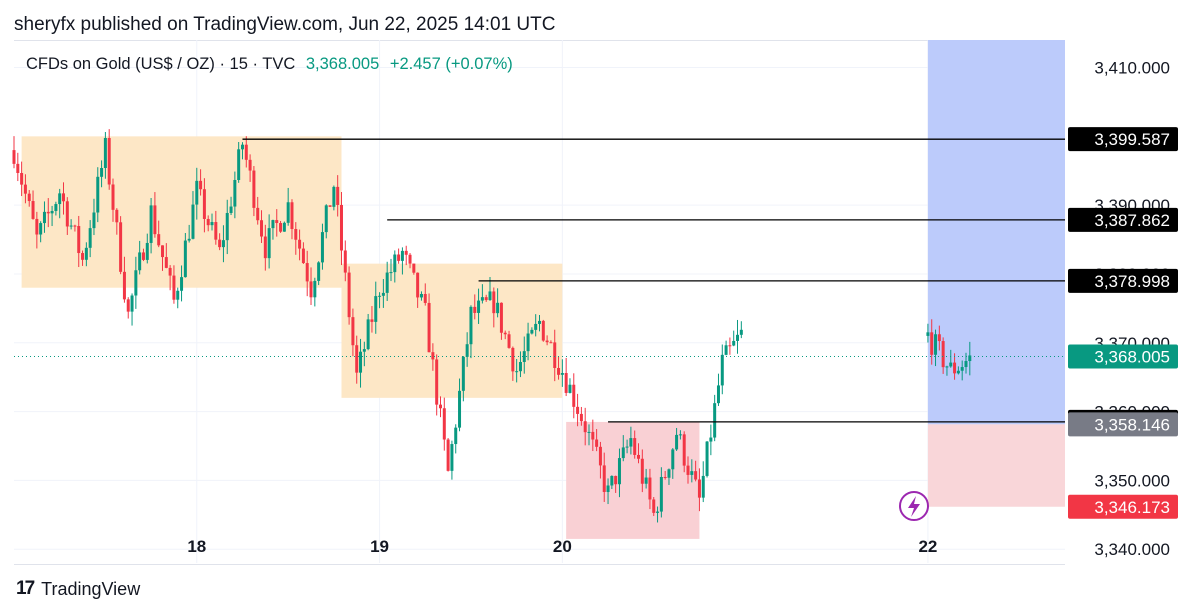 The height and width of the screenshot is (615, 1200). Describe the element at coordinates (1132, 480) in the screenshot. I see `price-tick-label: 3,350.000` at that location.